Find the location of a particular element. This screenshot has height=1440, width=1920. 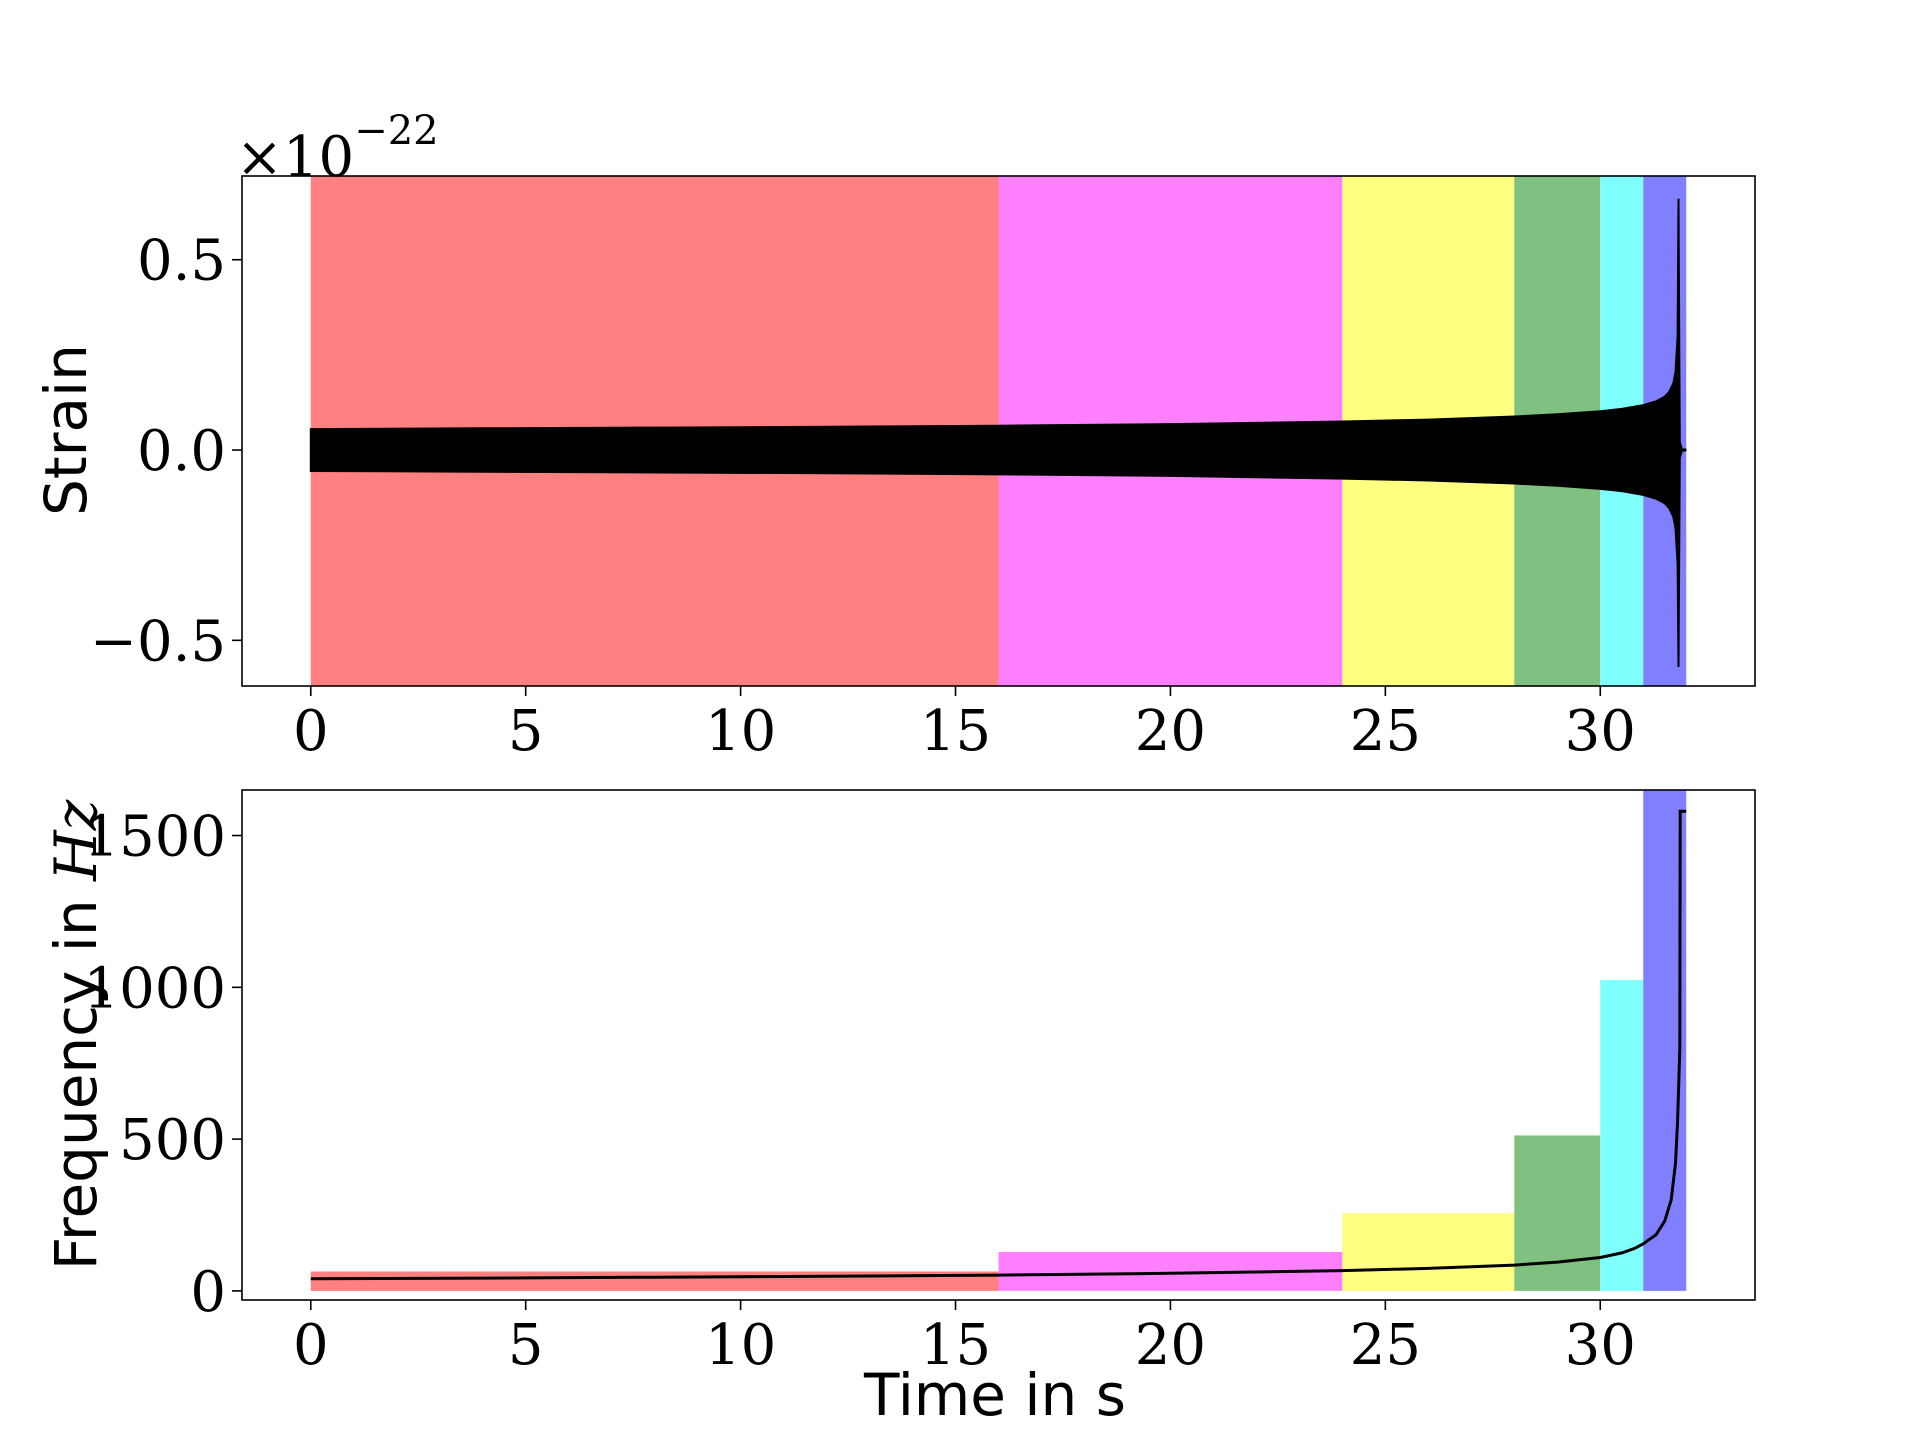

strain-y-tick-label: 0.0 is located at coordinates (181, 451).